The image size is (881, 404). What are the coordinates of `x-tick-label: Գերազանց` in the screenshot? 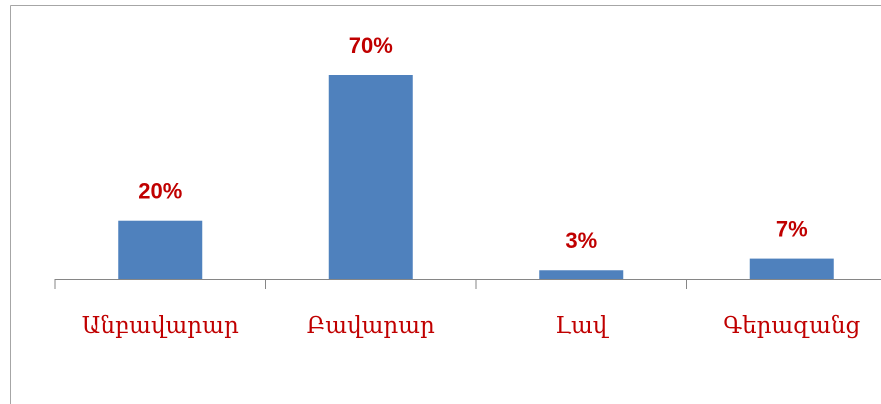 It's located at (791, 326).